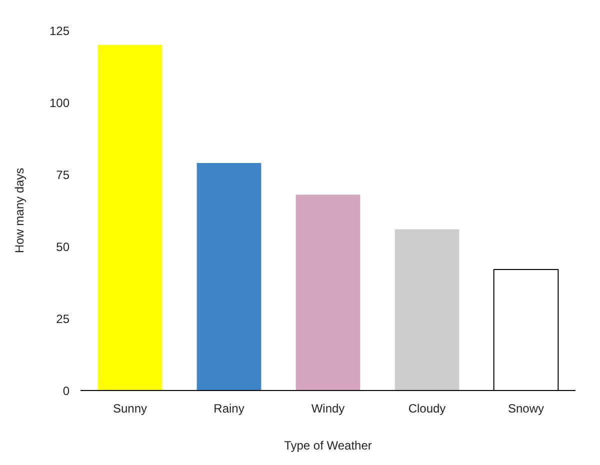 This screenshot has height=465, width=600. Describe the element at coordinates (427, 409) in the screenshot. I see `x-tick-label: Cloudy` at that location.